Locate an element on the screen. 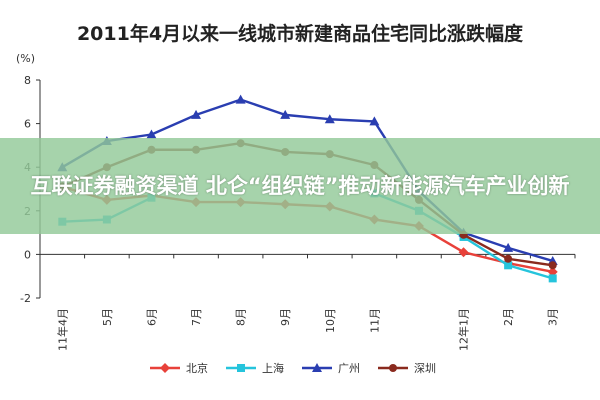 The width and height of the screenshot is (600, 400). x-tick-label: 7月 is located at coordinates (196, 317).